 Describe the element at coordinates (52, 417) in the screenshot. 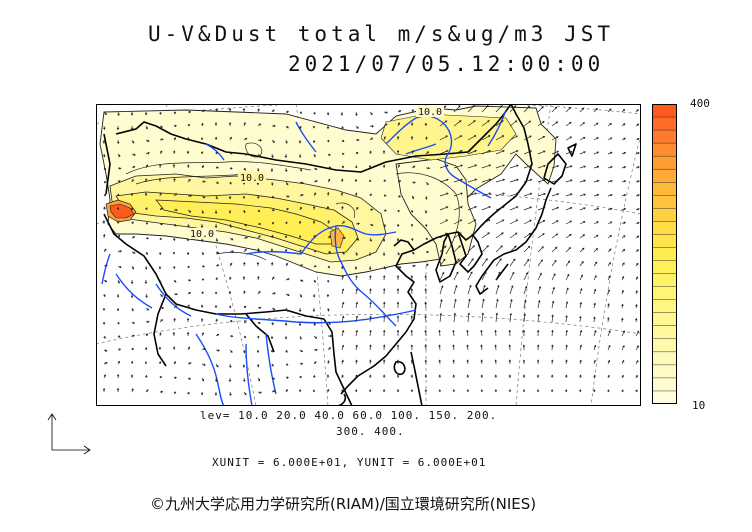

I see `reference-vector-y-head` at that location.